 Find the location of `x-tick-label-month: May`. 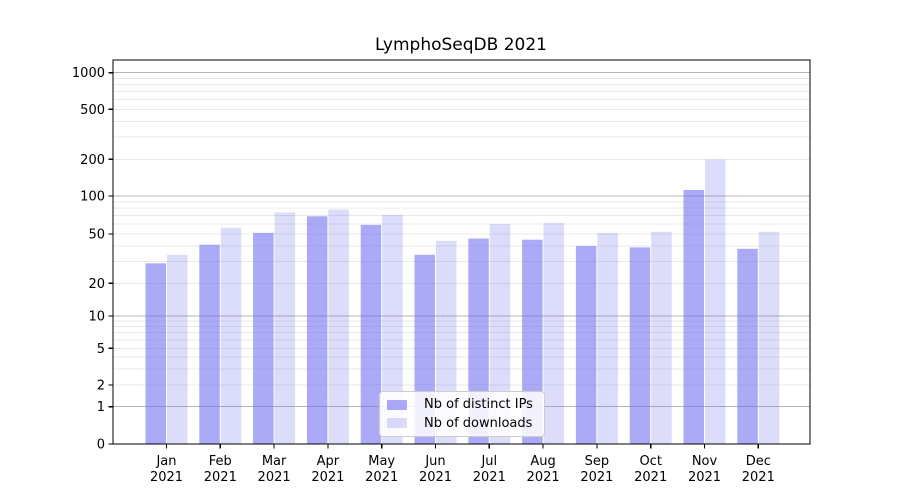

x-tick-label-month: May is located at coordinates (381, 461).